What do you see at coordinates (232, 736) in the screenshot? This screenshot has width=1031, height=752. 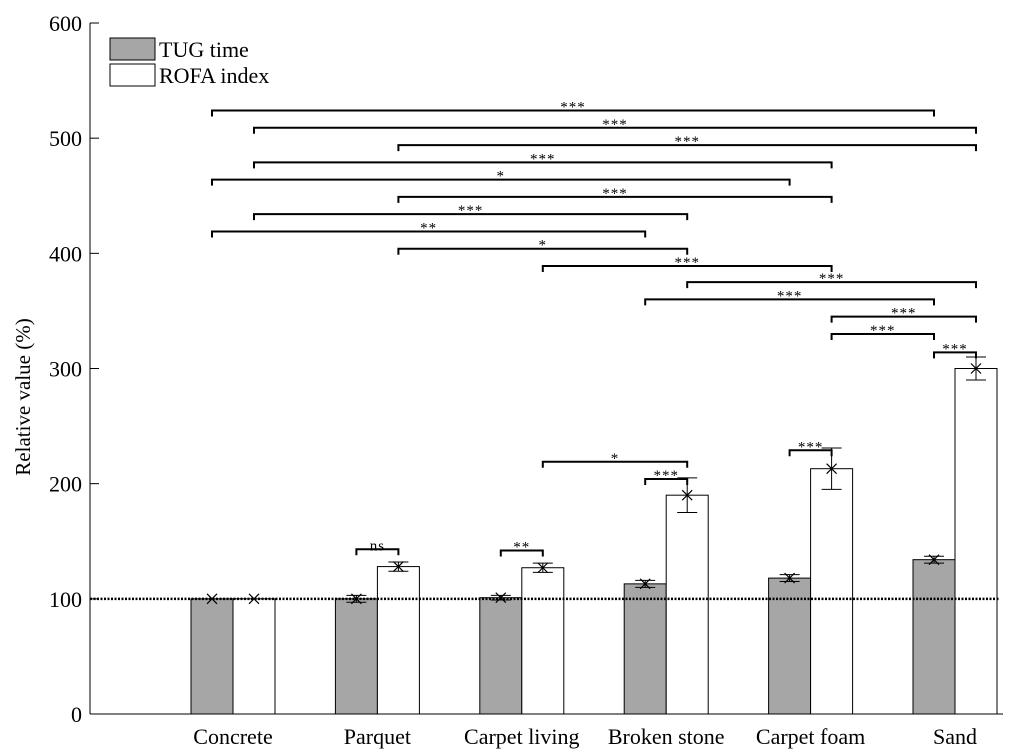 I see `x-category-label: Concrete` at bounding box center [232, 736].